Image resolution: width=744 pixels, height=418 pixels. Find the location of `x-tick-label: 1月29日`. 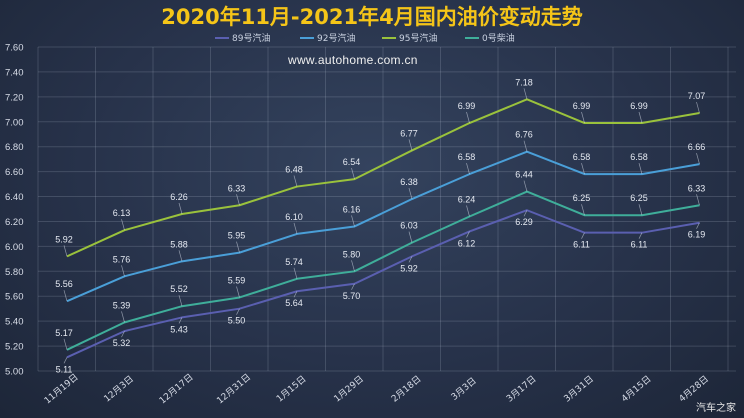

x-tick-label: 1月29日 is located at coordinates (349, 389).